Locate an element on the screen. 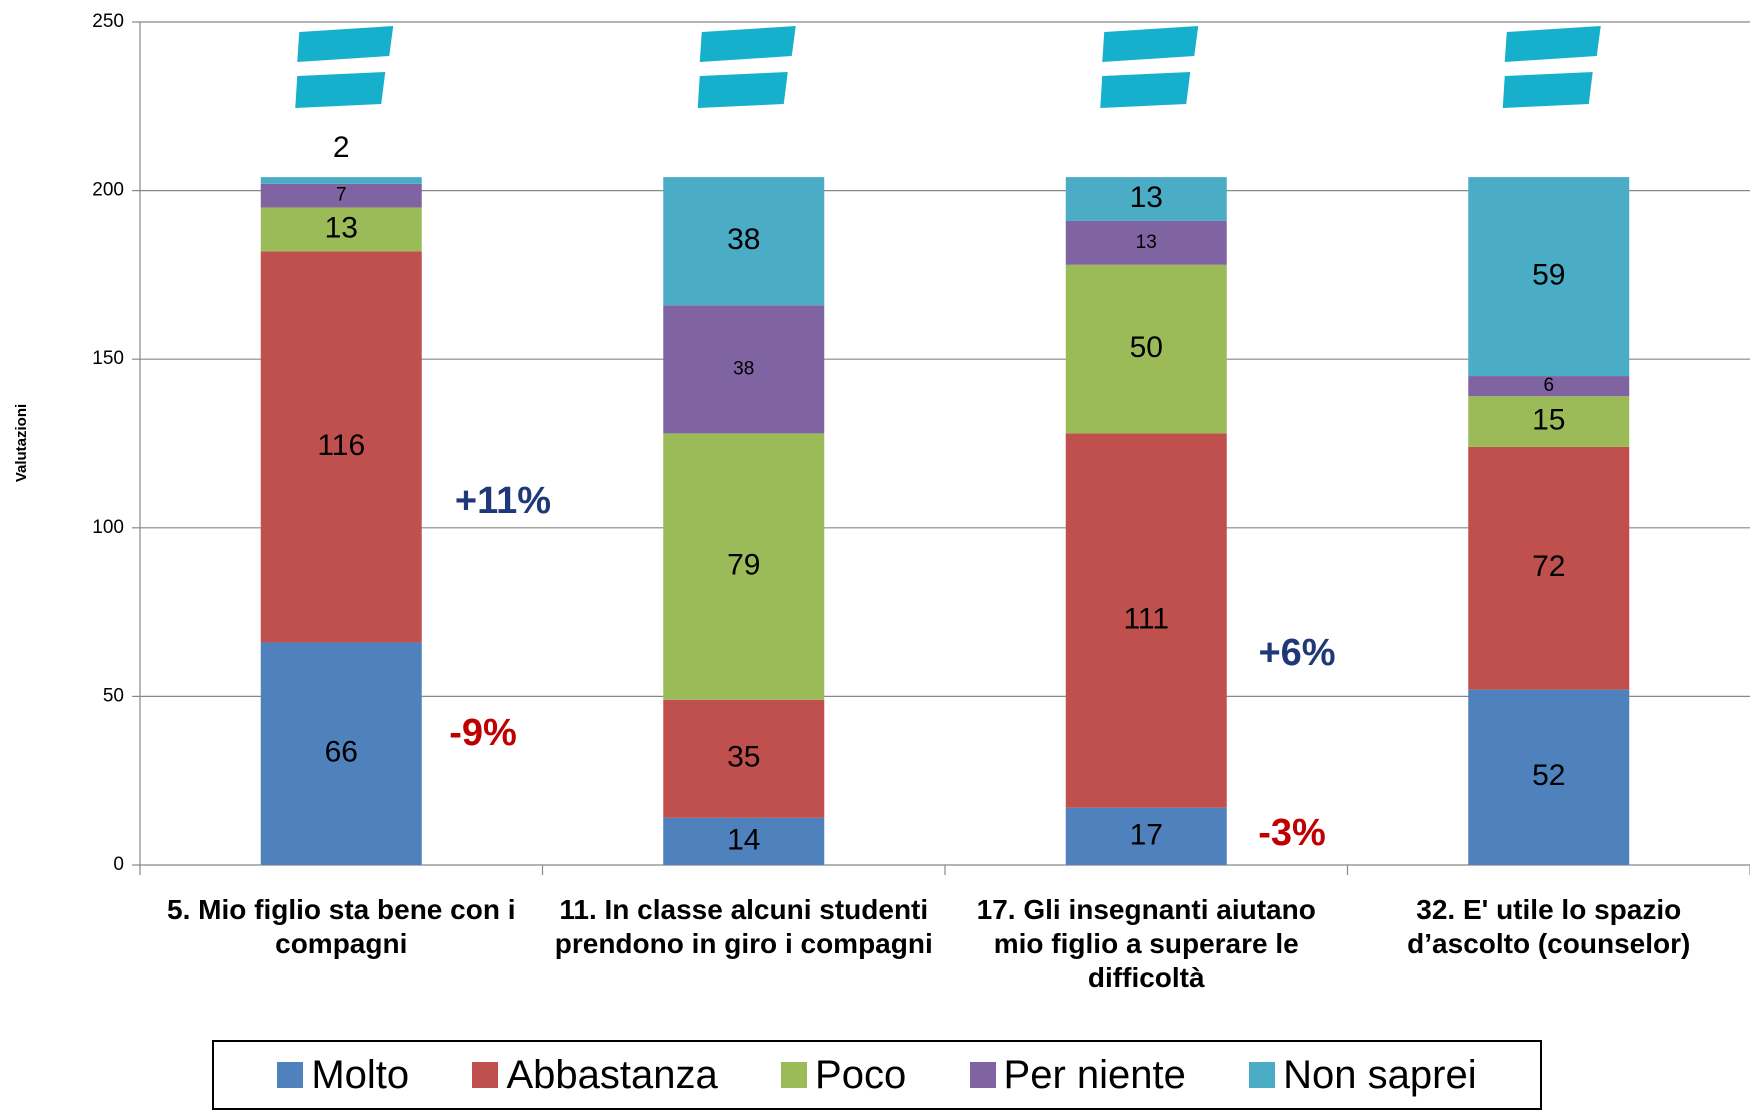 The image size is (1750, 1114). data-label: 52 is located at coordinates (1548, 775).